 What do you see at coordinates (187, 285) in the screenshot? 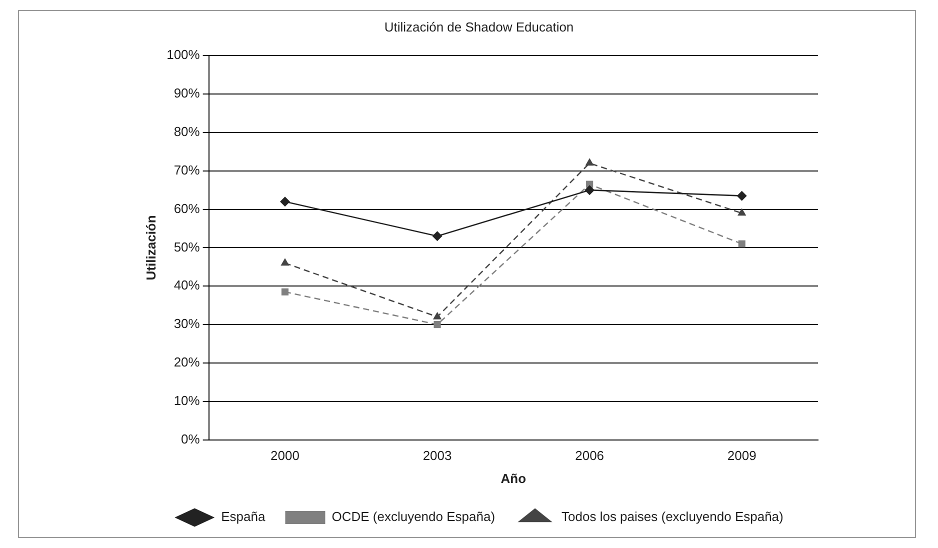
I see `y-tick-label: 40%` at bounding box center [187, 285].